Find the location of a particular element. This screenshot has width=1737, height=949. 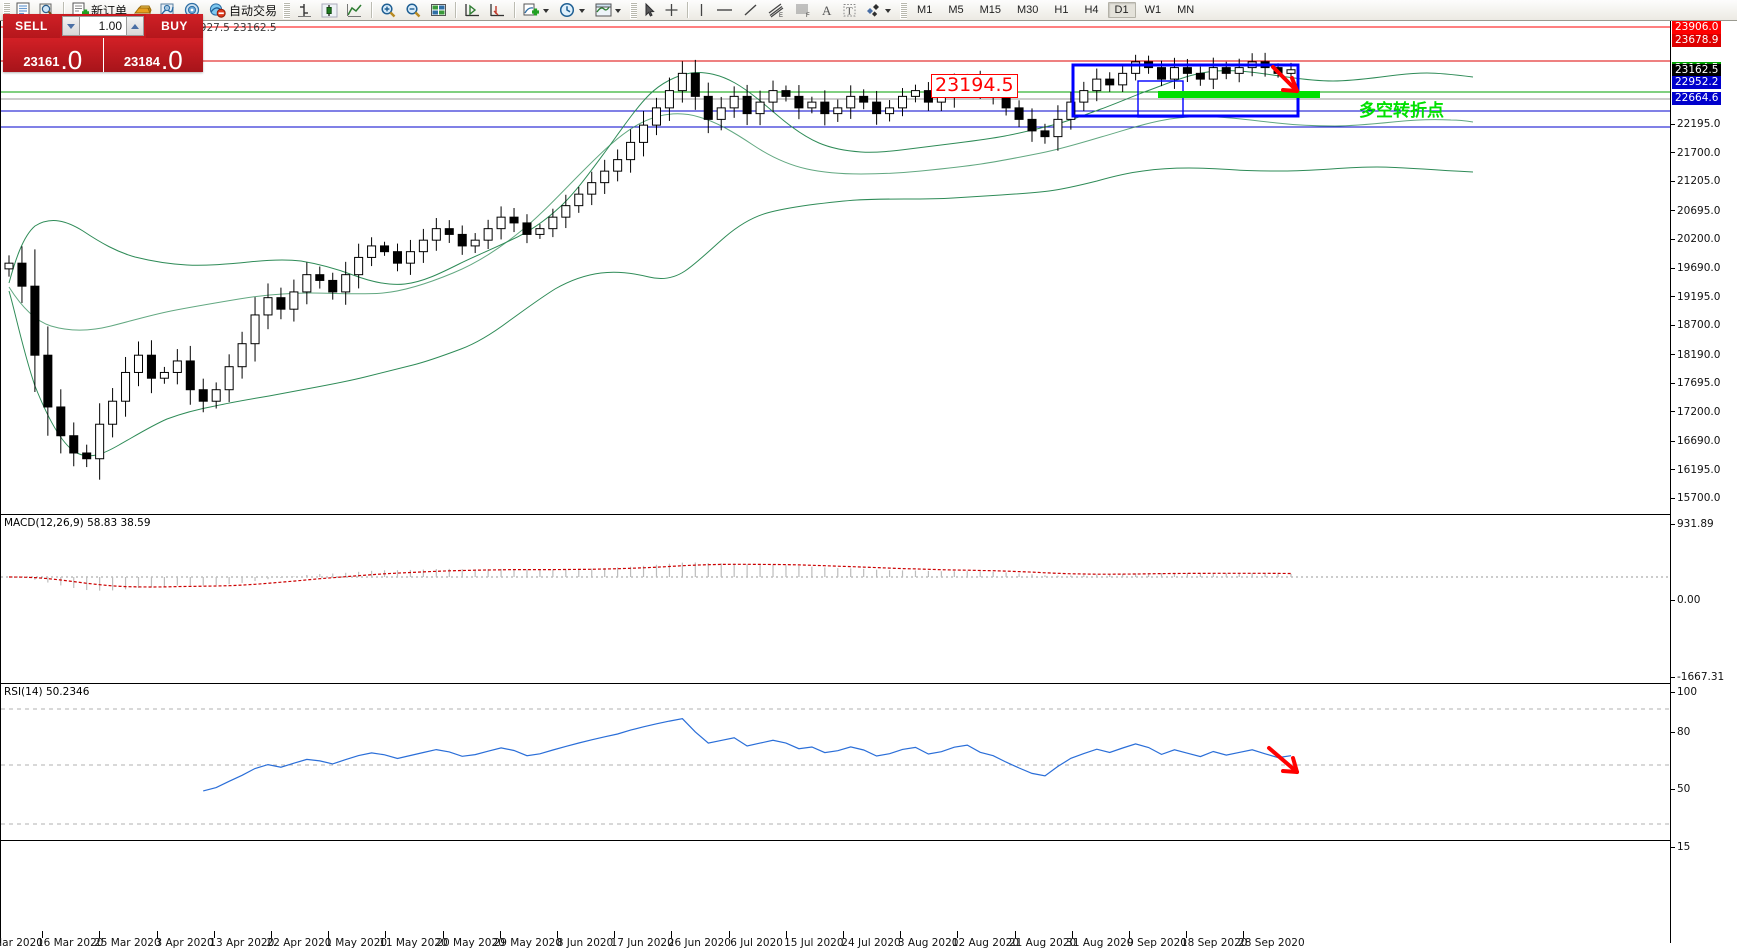

price-tick: 21700.0 is located at coordinates (1695, 153).